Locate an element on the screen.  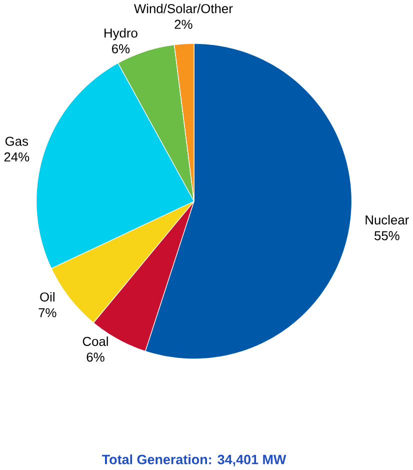
data-label: 2% is located at coordinates (183, 24).